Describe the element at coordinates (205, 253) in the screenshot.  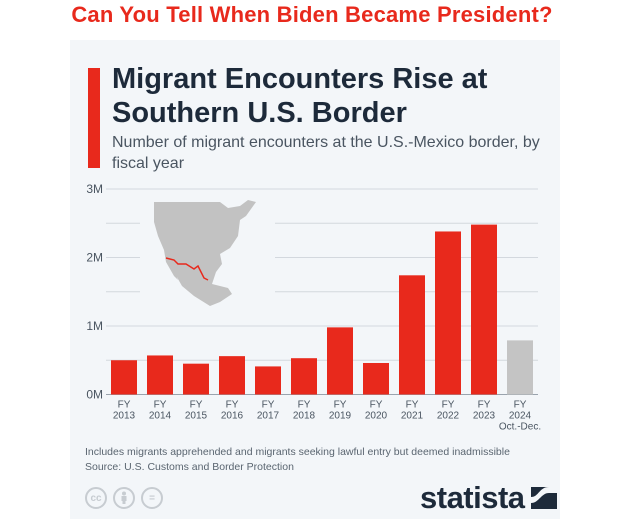
I see `north-america-map-icon` at that location.